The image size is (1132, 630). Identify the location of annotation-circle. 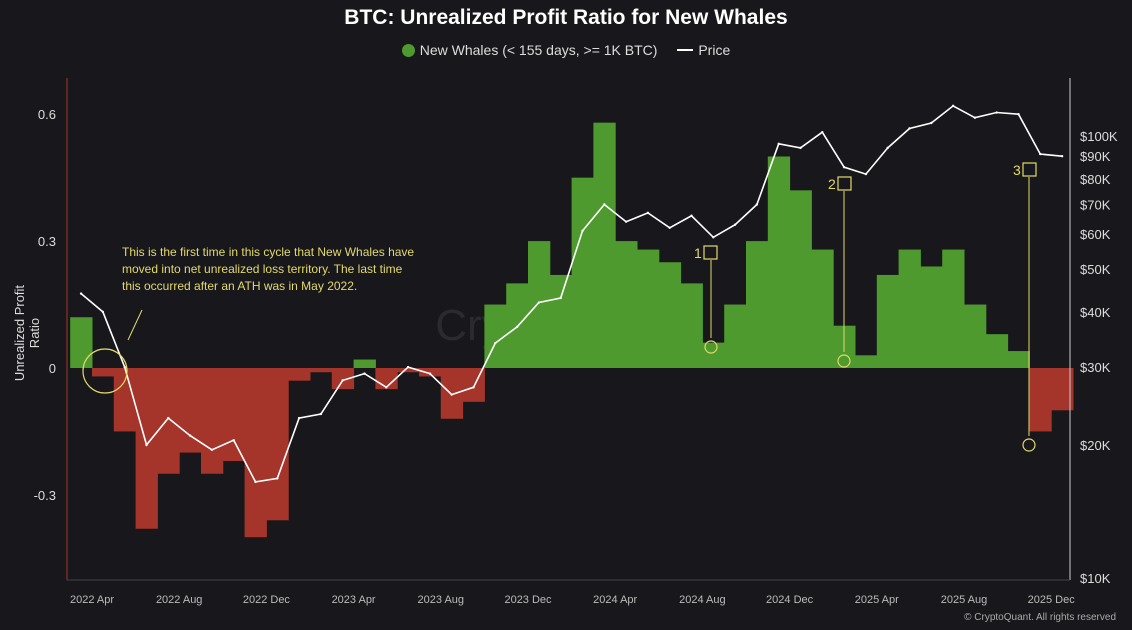
(105, 371).